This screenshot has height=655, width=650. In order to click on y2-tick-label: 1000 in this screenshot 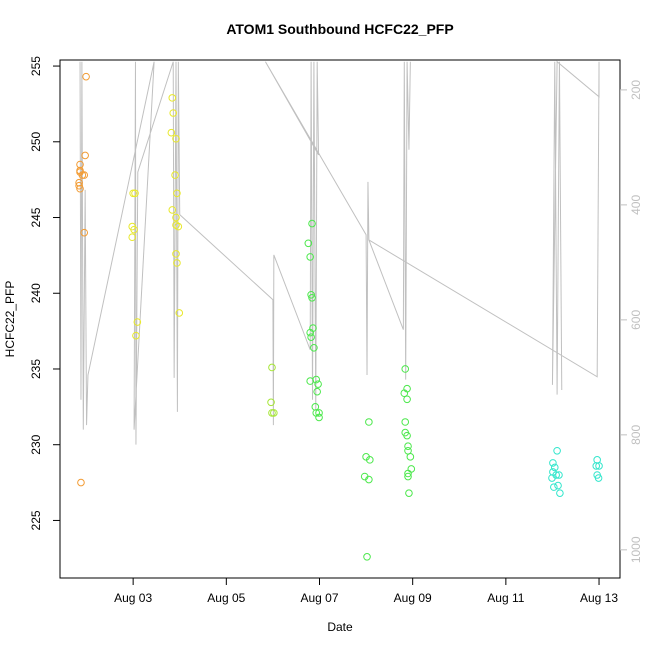, I will do `click(636, 549)`.